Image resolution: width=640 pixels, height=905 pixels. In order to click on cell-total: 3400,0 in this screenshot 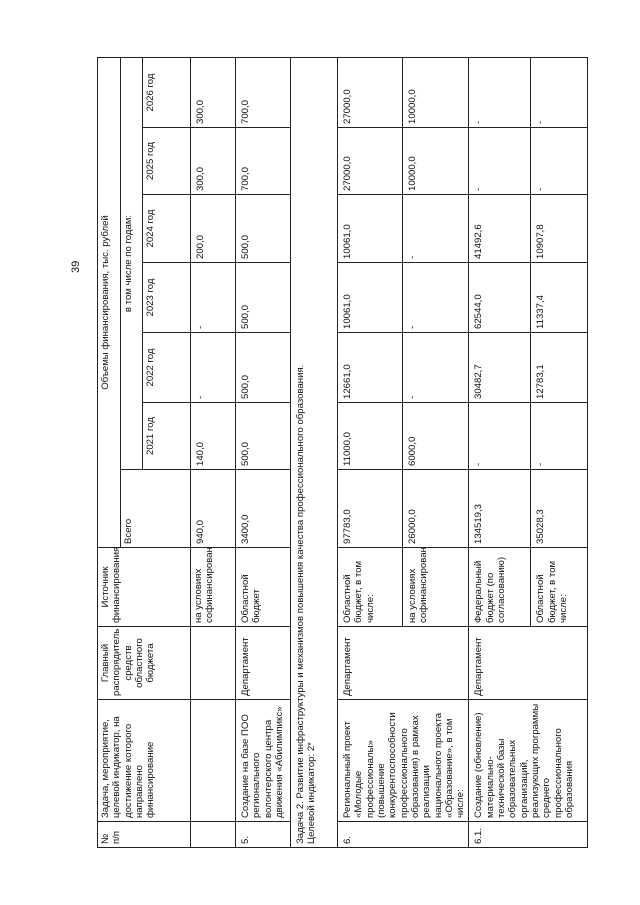, I will do `click(263, 508)`.